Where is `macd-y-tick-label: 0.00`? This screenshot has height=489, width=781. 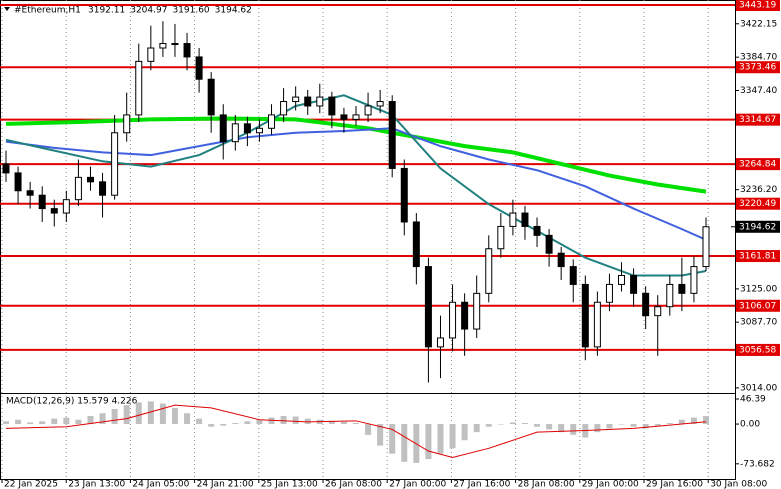
macd-y-tick-label: 0.00 is located at coordinates (750, 425).